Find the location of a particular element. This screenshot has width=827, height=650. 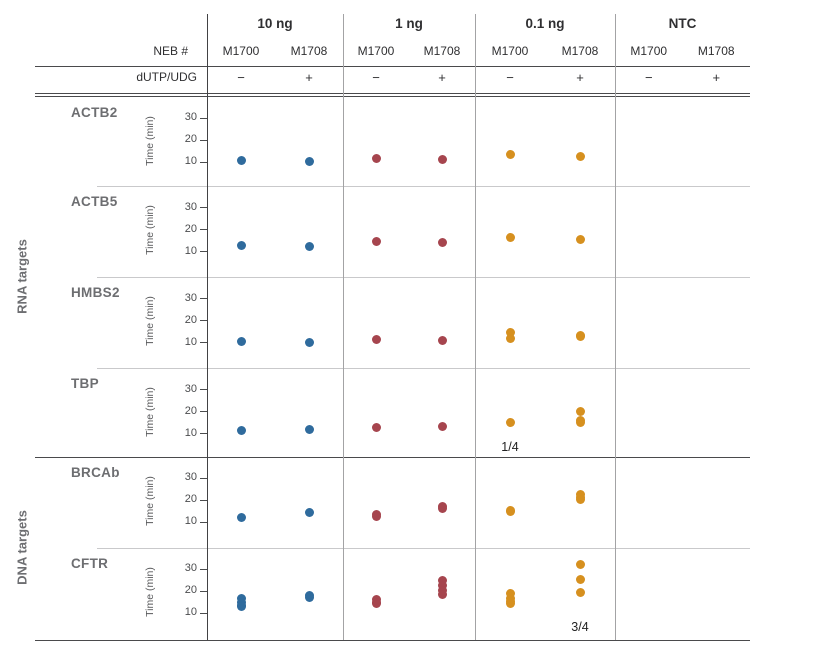

header-rule is located at coordinates (392, 66).